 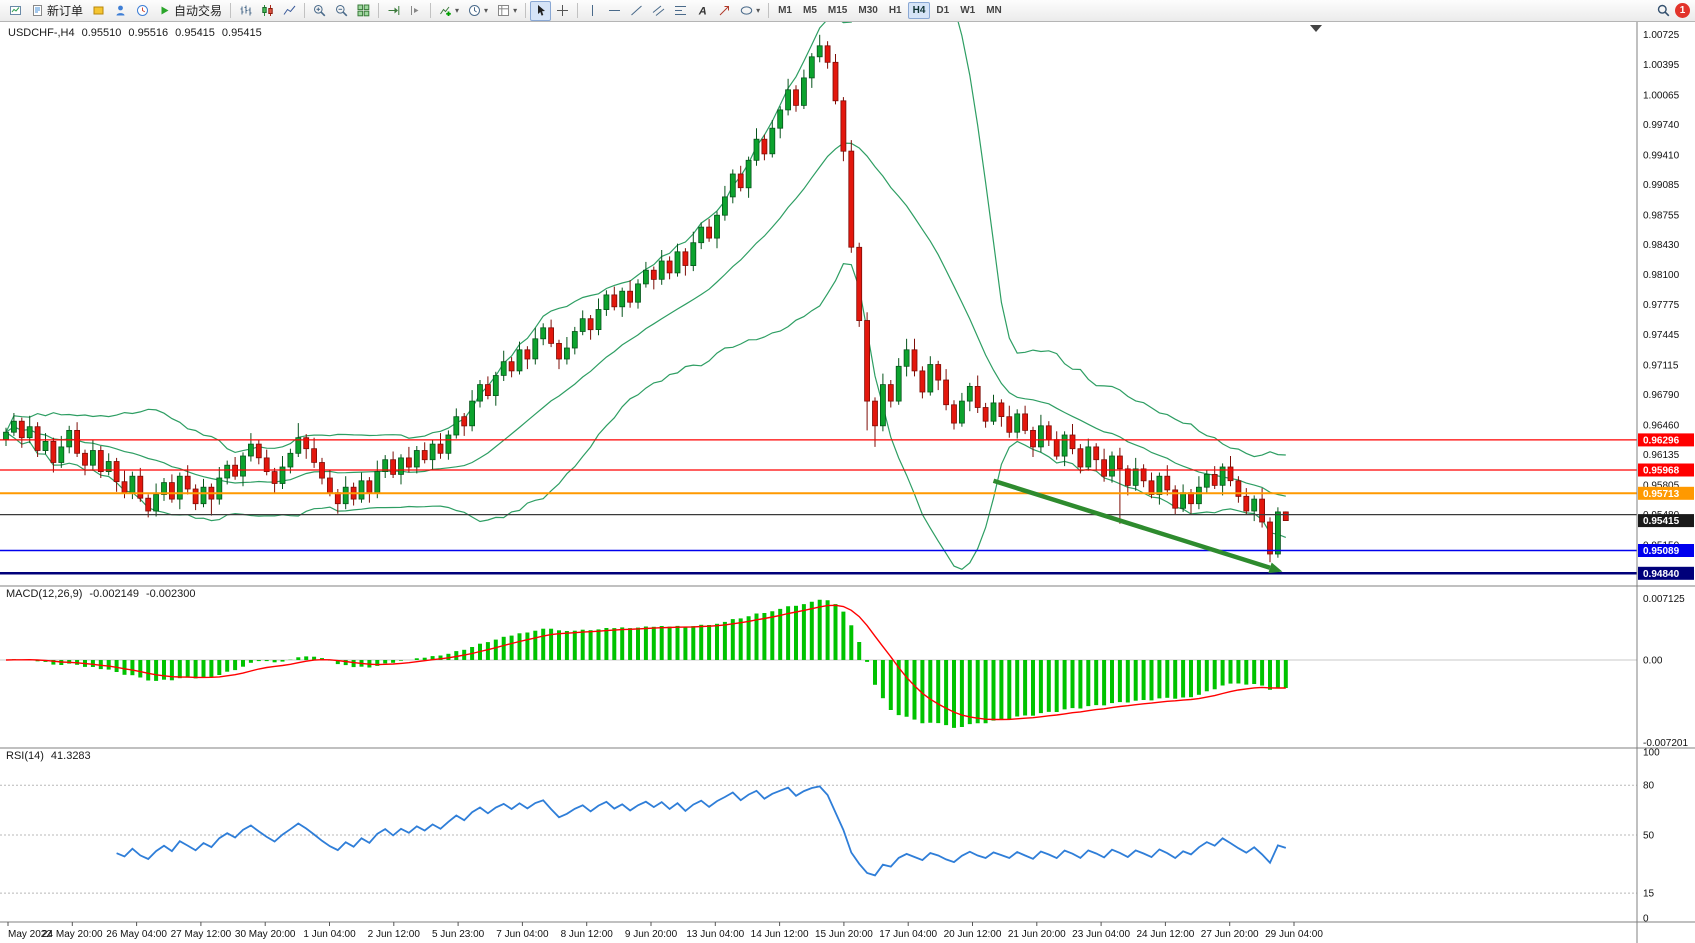 I want to click on macd-signal-value: -0.002300, so click(x=170, y=594).